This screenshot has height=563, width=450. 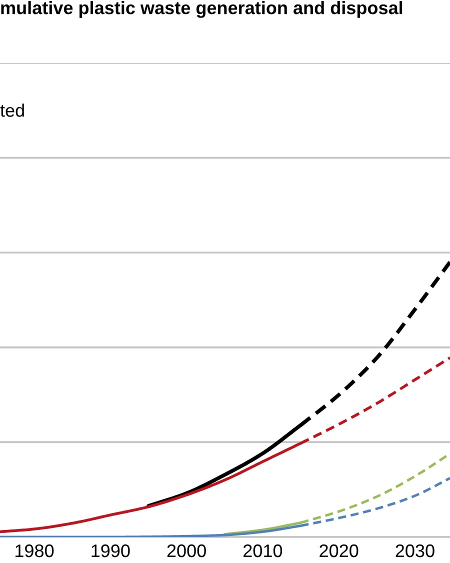 I want to click on x-tick-label: 2030, so click(x=415, y=551).